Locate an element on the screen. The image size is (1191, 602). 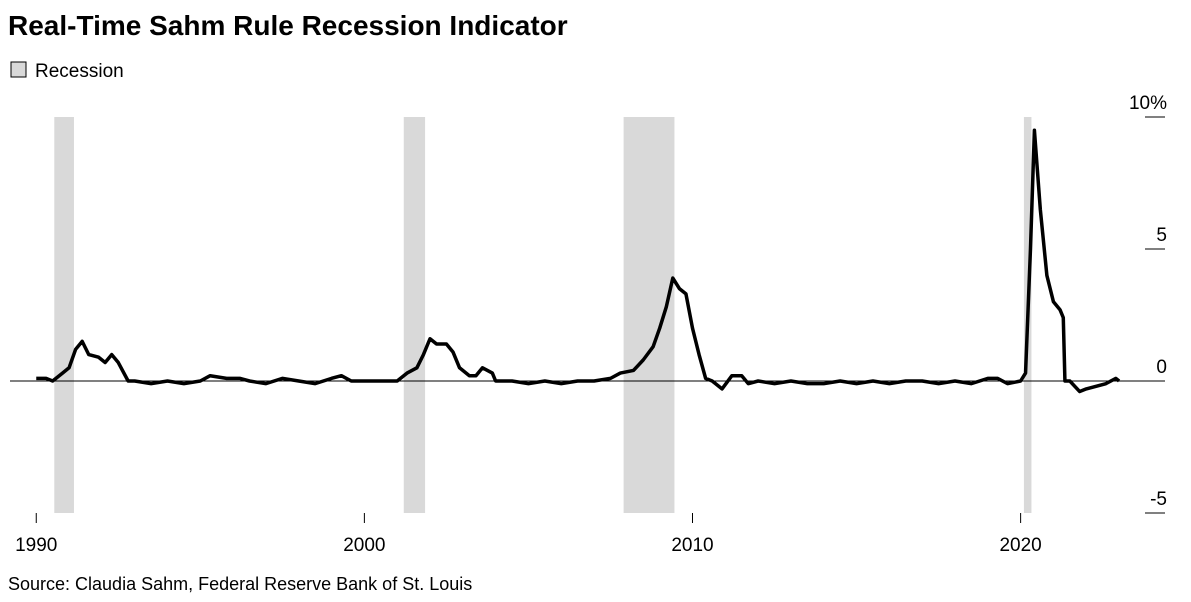
y-tick-label: 10% is located at coordinates (1148, 103).